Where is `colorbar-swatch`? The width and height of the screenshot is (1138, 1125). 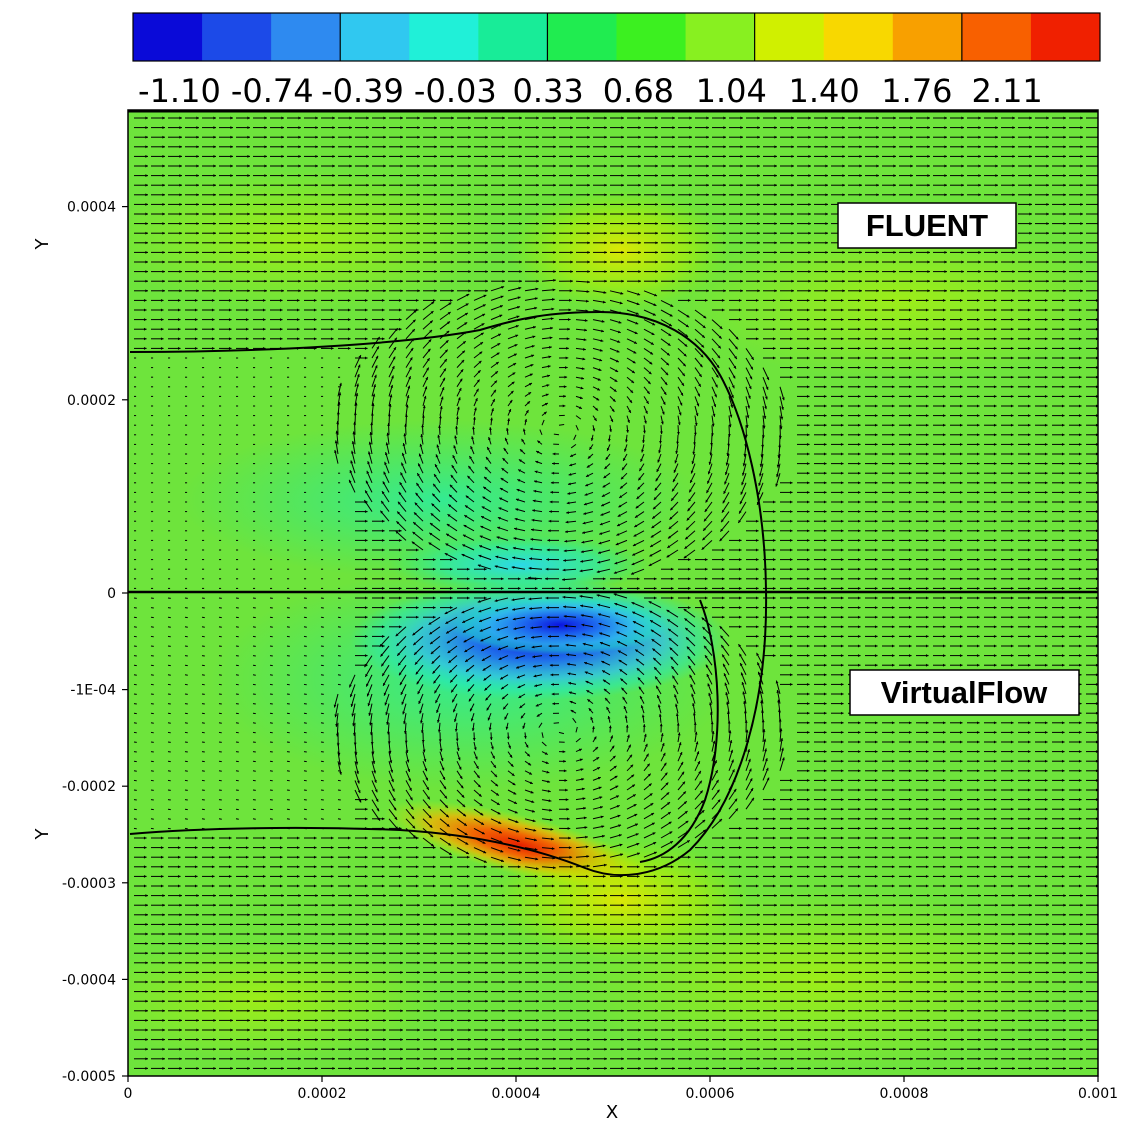
colorbar-swatch is located at coordinates (720, 37).